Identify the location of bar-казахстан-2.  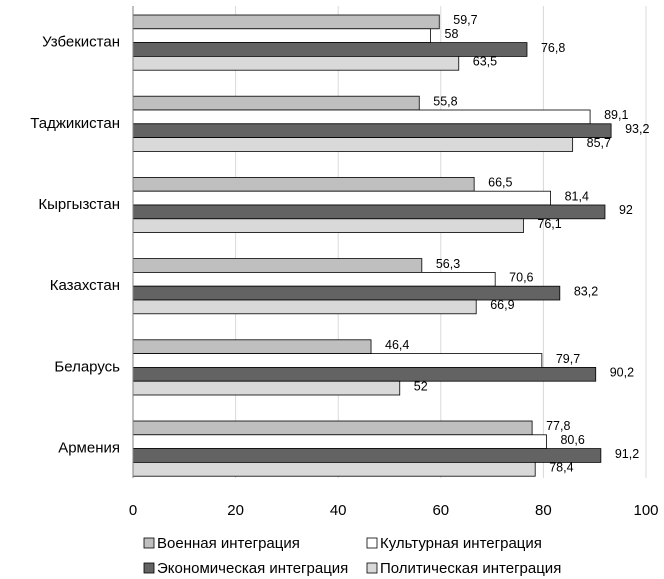
(314, 279).